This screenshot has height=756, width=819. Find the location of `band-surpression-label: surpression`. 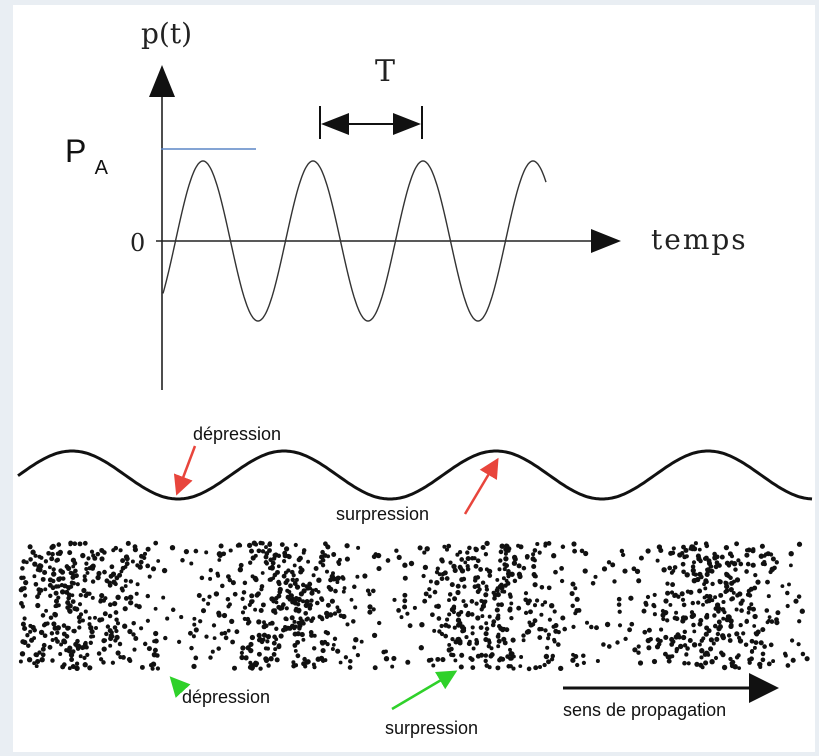

band-surpression-label: surpression is located at coordinates (431, 728).